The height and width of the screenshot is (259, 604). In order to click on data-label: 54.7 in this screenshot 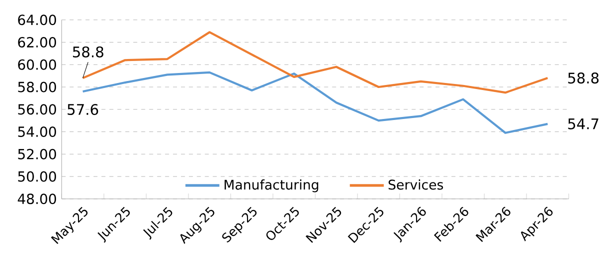, I will do `click(583, 124)`.